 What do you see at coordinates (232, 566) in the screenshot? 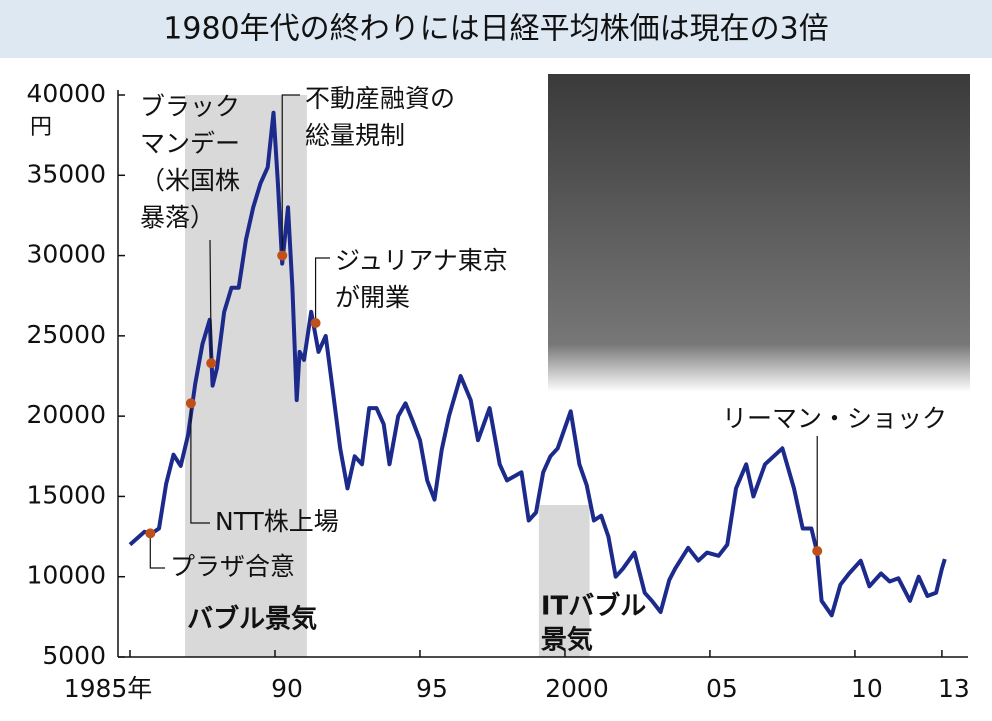
I see `event-label: プラザ合意` at bounding box center [232, 566].